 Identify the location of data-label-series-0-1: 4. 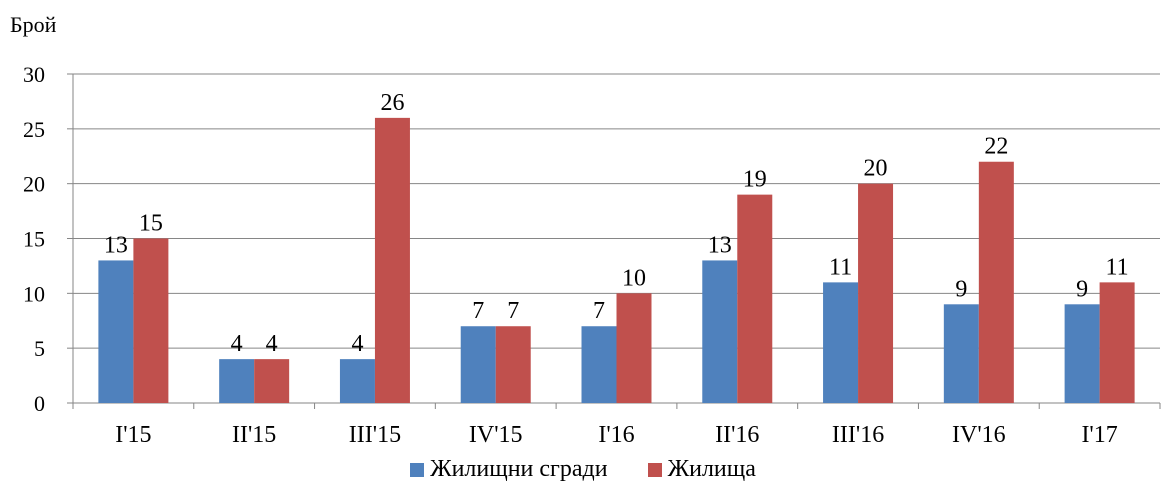
(237, 344).